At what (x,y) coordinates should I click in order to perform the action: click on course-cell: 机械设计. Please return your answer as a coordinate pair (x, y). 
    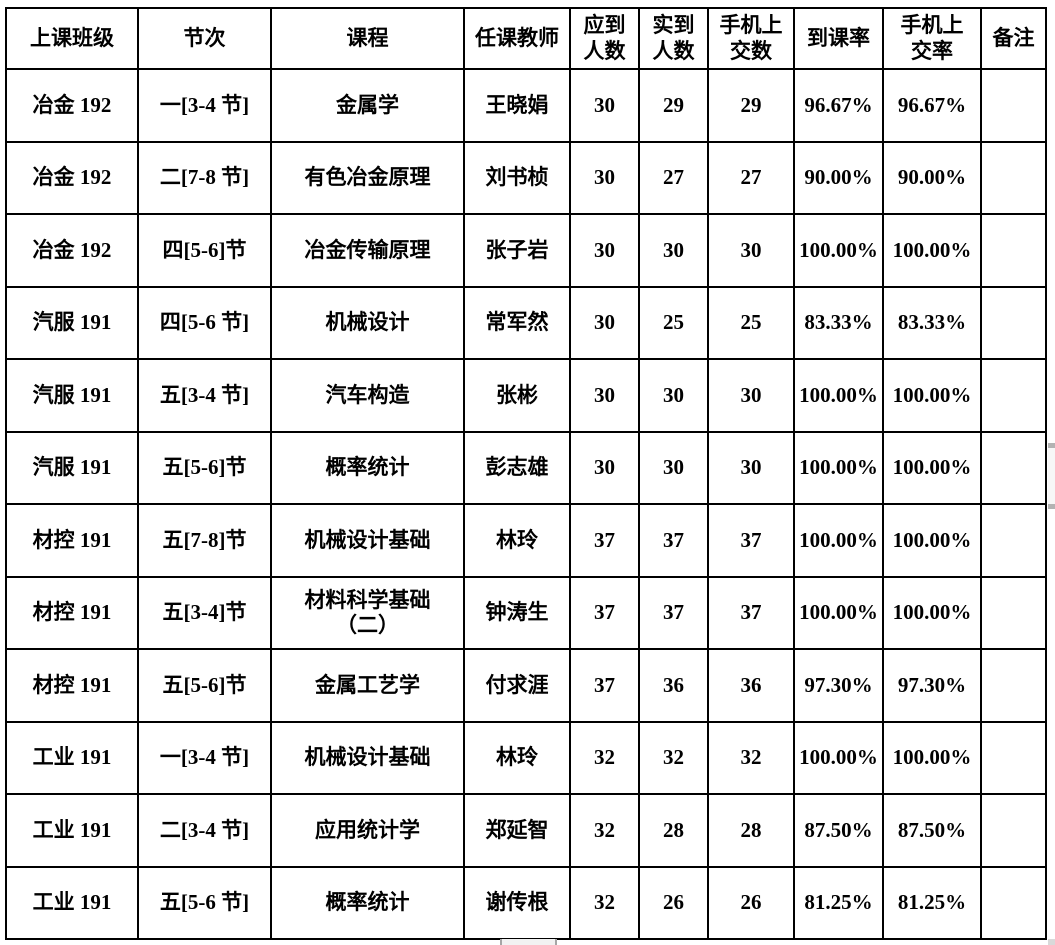
    Looking at the image, I should click on (367, 322).